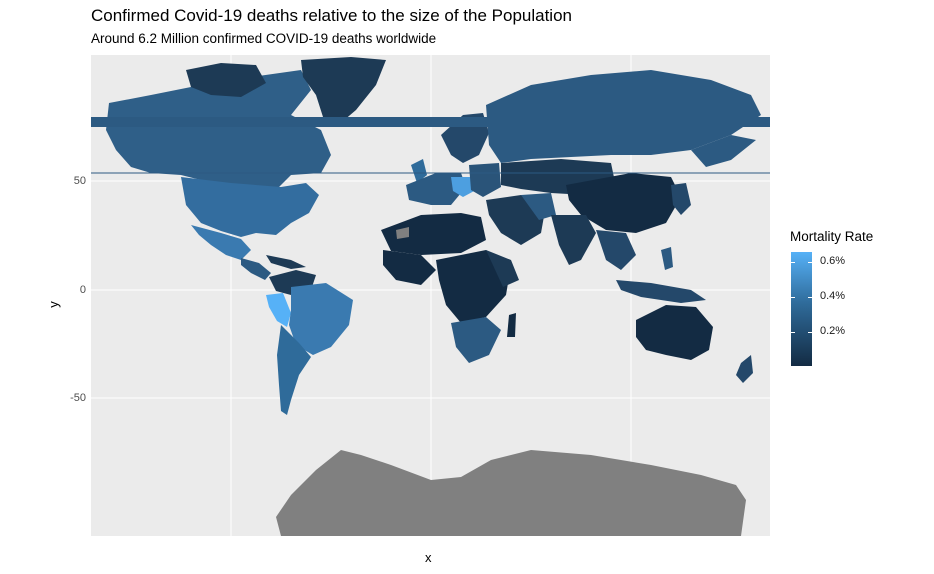 Image resolution: width=934 pixels, height=574 pixels. What do you see at coordinates (476, 340) in the screenshot?
I see `southern-africa` at bounding box center [476, 340].